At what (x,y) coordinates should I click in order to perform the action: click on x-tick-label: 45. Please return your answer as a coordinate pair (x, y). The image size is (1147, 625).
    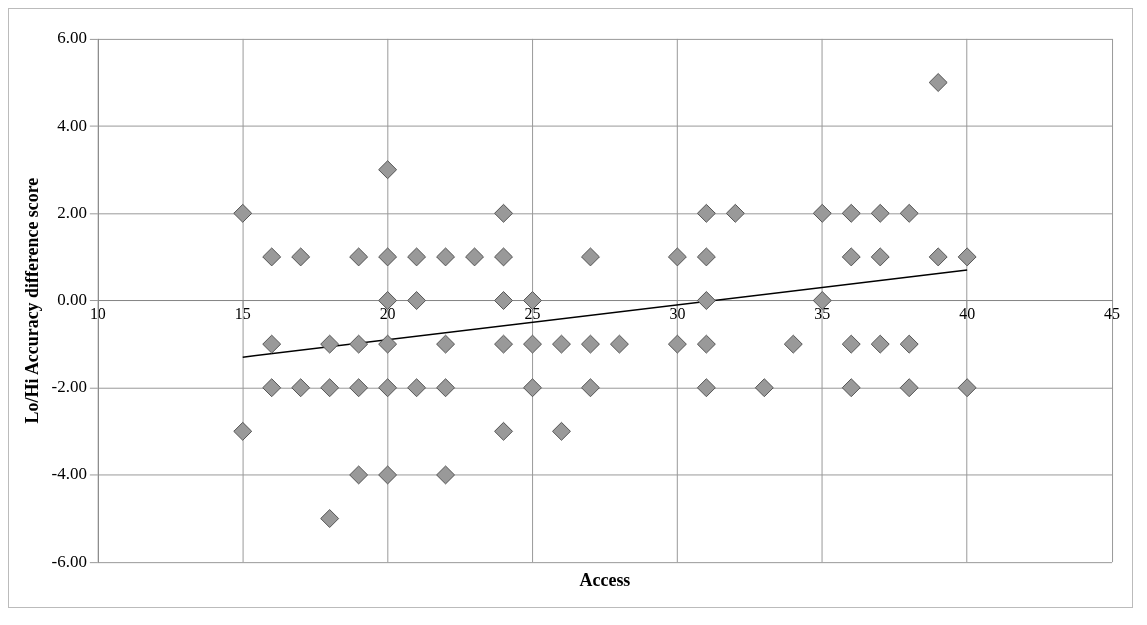
    Looking at the image, I should click on (1112, 314).